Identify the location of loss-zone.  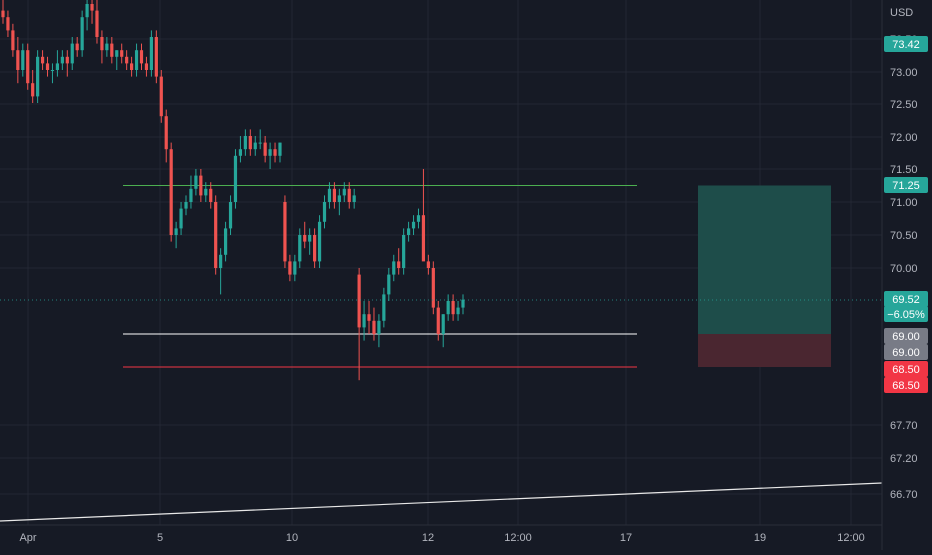
(764, 350).